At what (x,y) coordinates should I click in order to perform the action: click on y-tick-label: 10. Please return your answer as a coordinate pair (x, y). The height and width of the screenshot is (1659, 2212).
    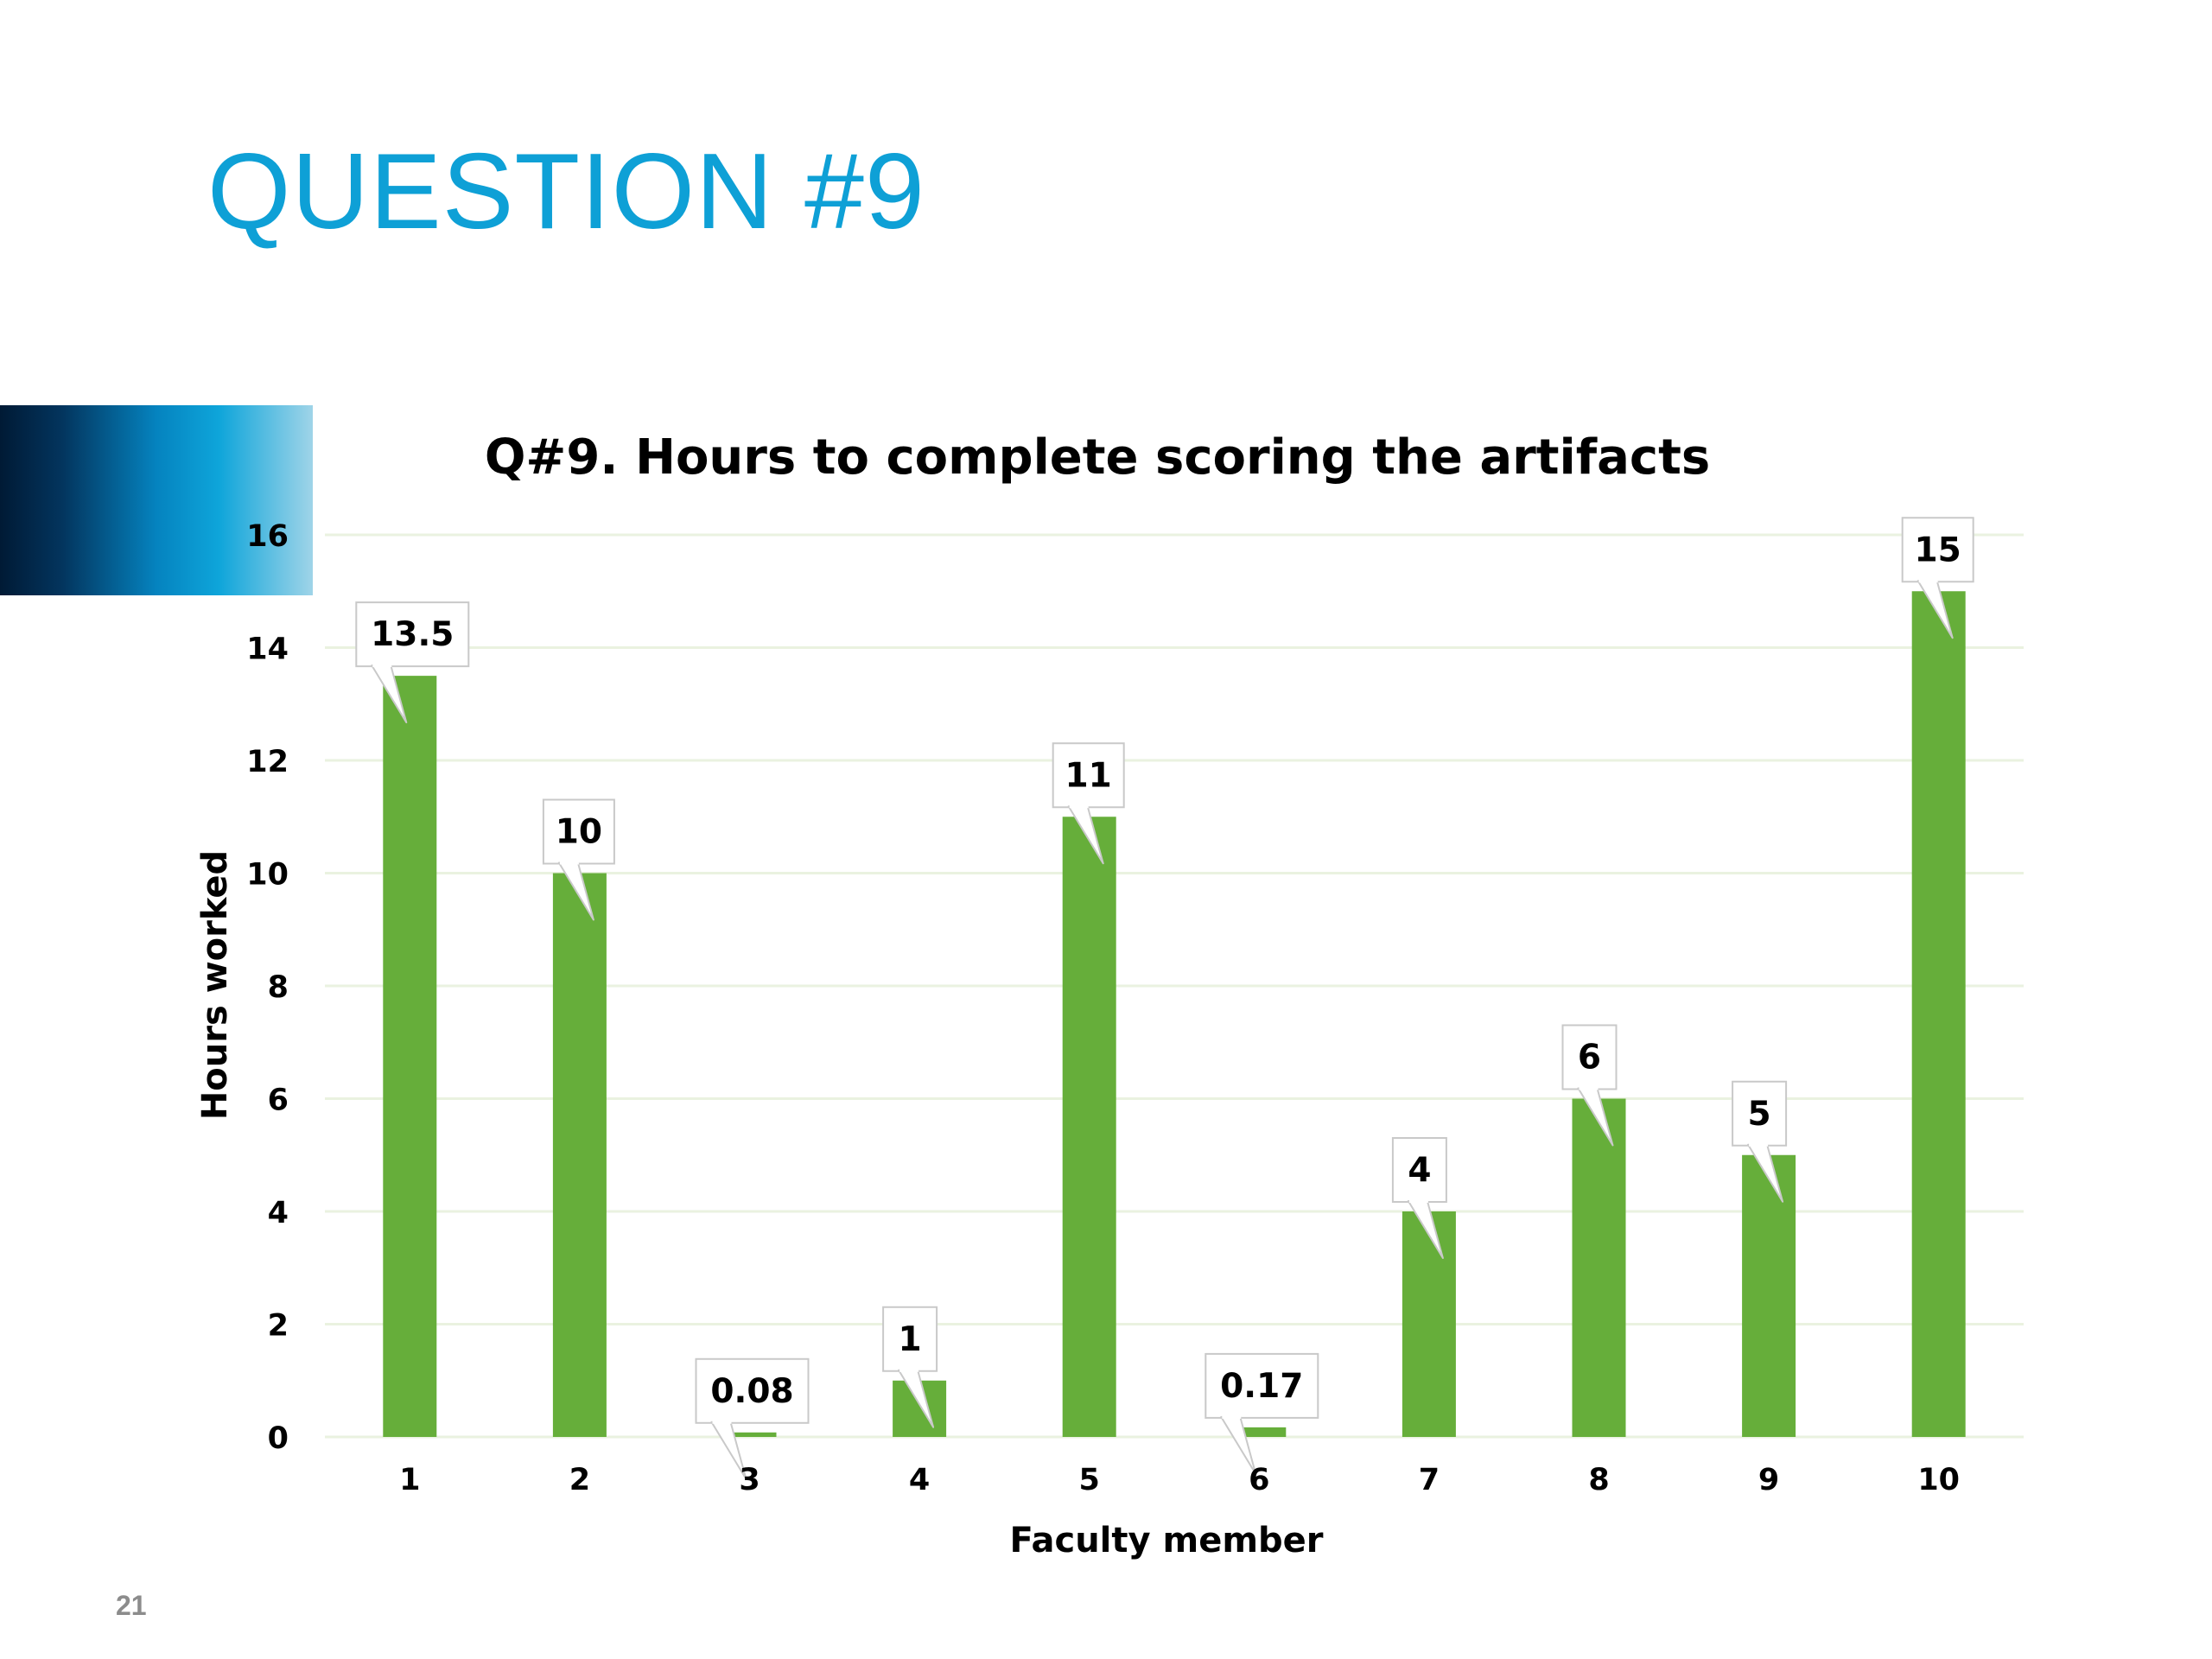
    Looking at the image, I should click on (267, 875).